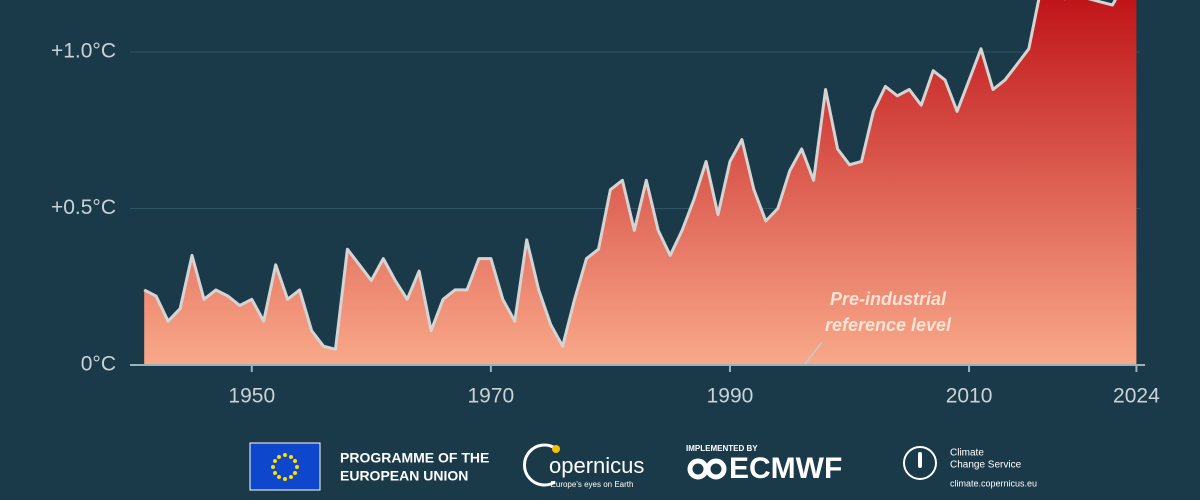  I want to click on y-tick-label: +1.0°C, so click(83, 51).